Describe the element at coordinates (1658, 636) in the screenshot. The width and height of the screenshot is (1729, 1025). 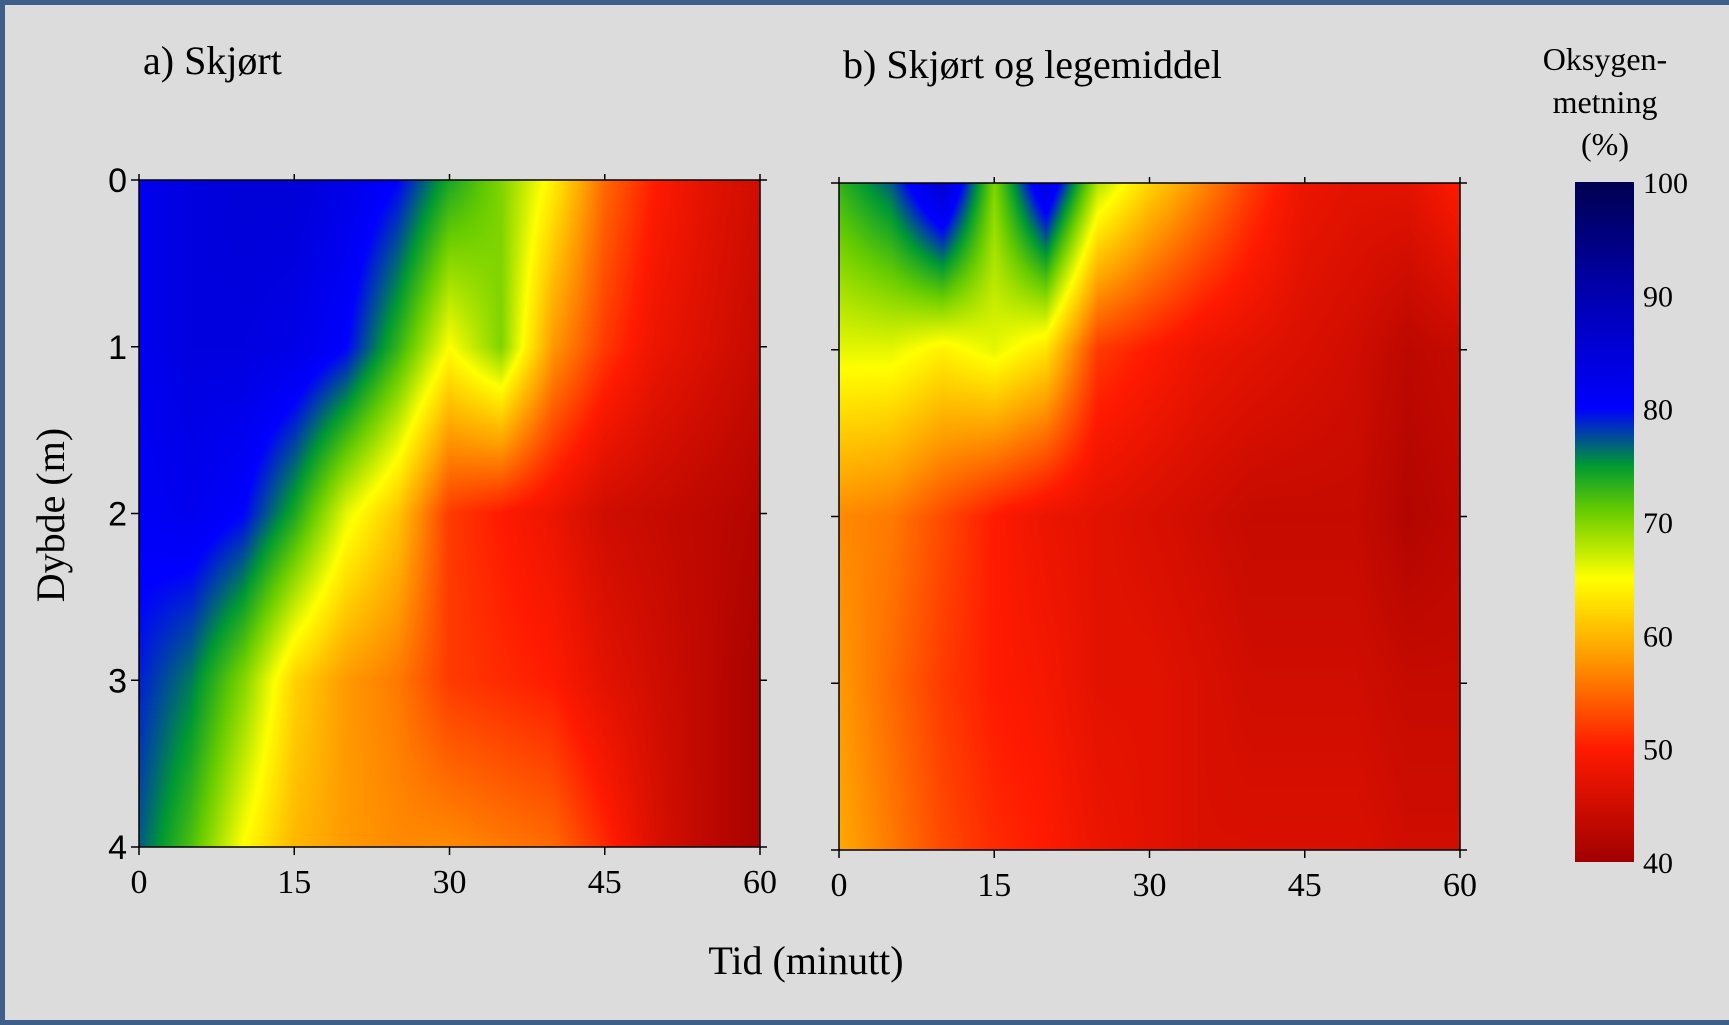
I see `colorbar-tick-label: 60` at that location.